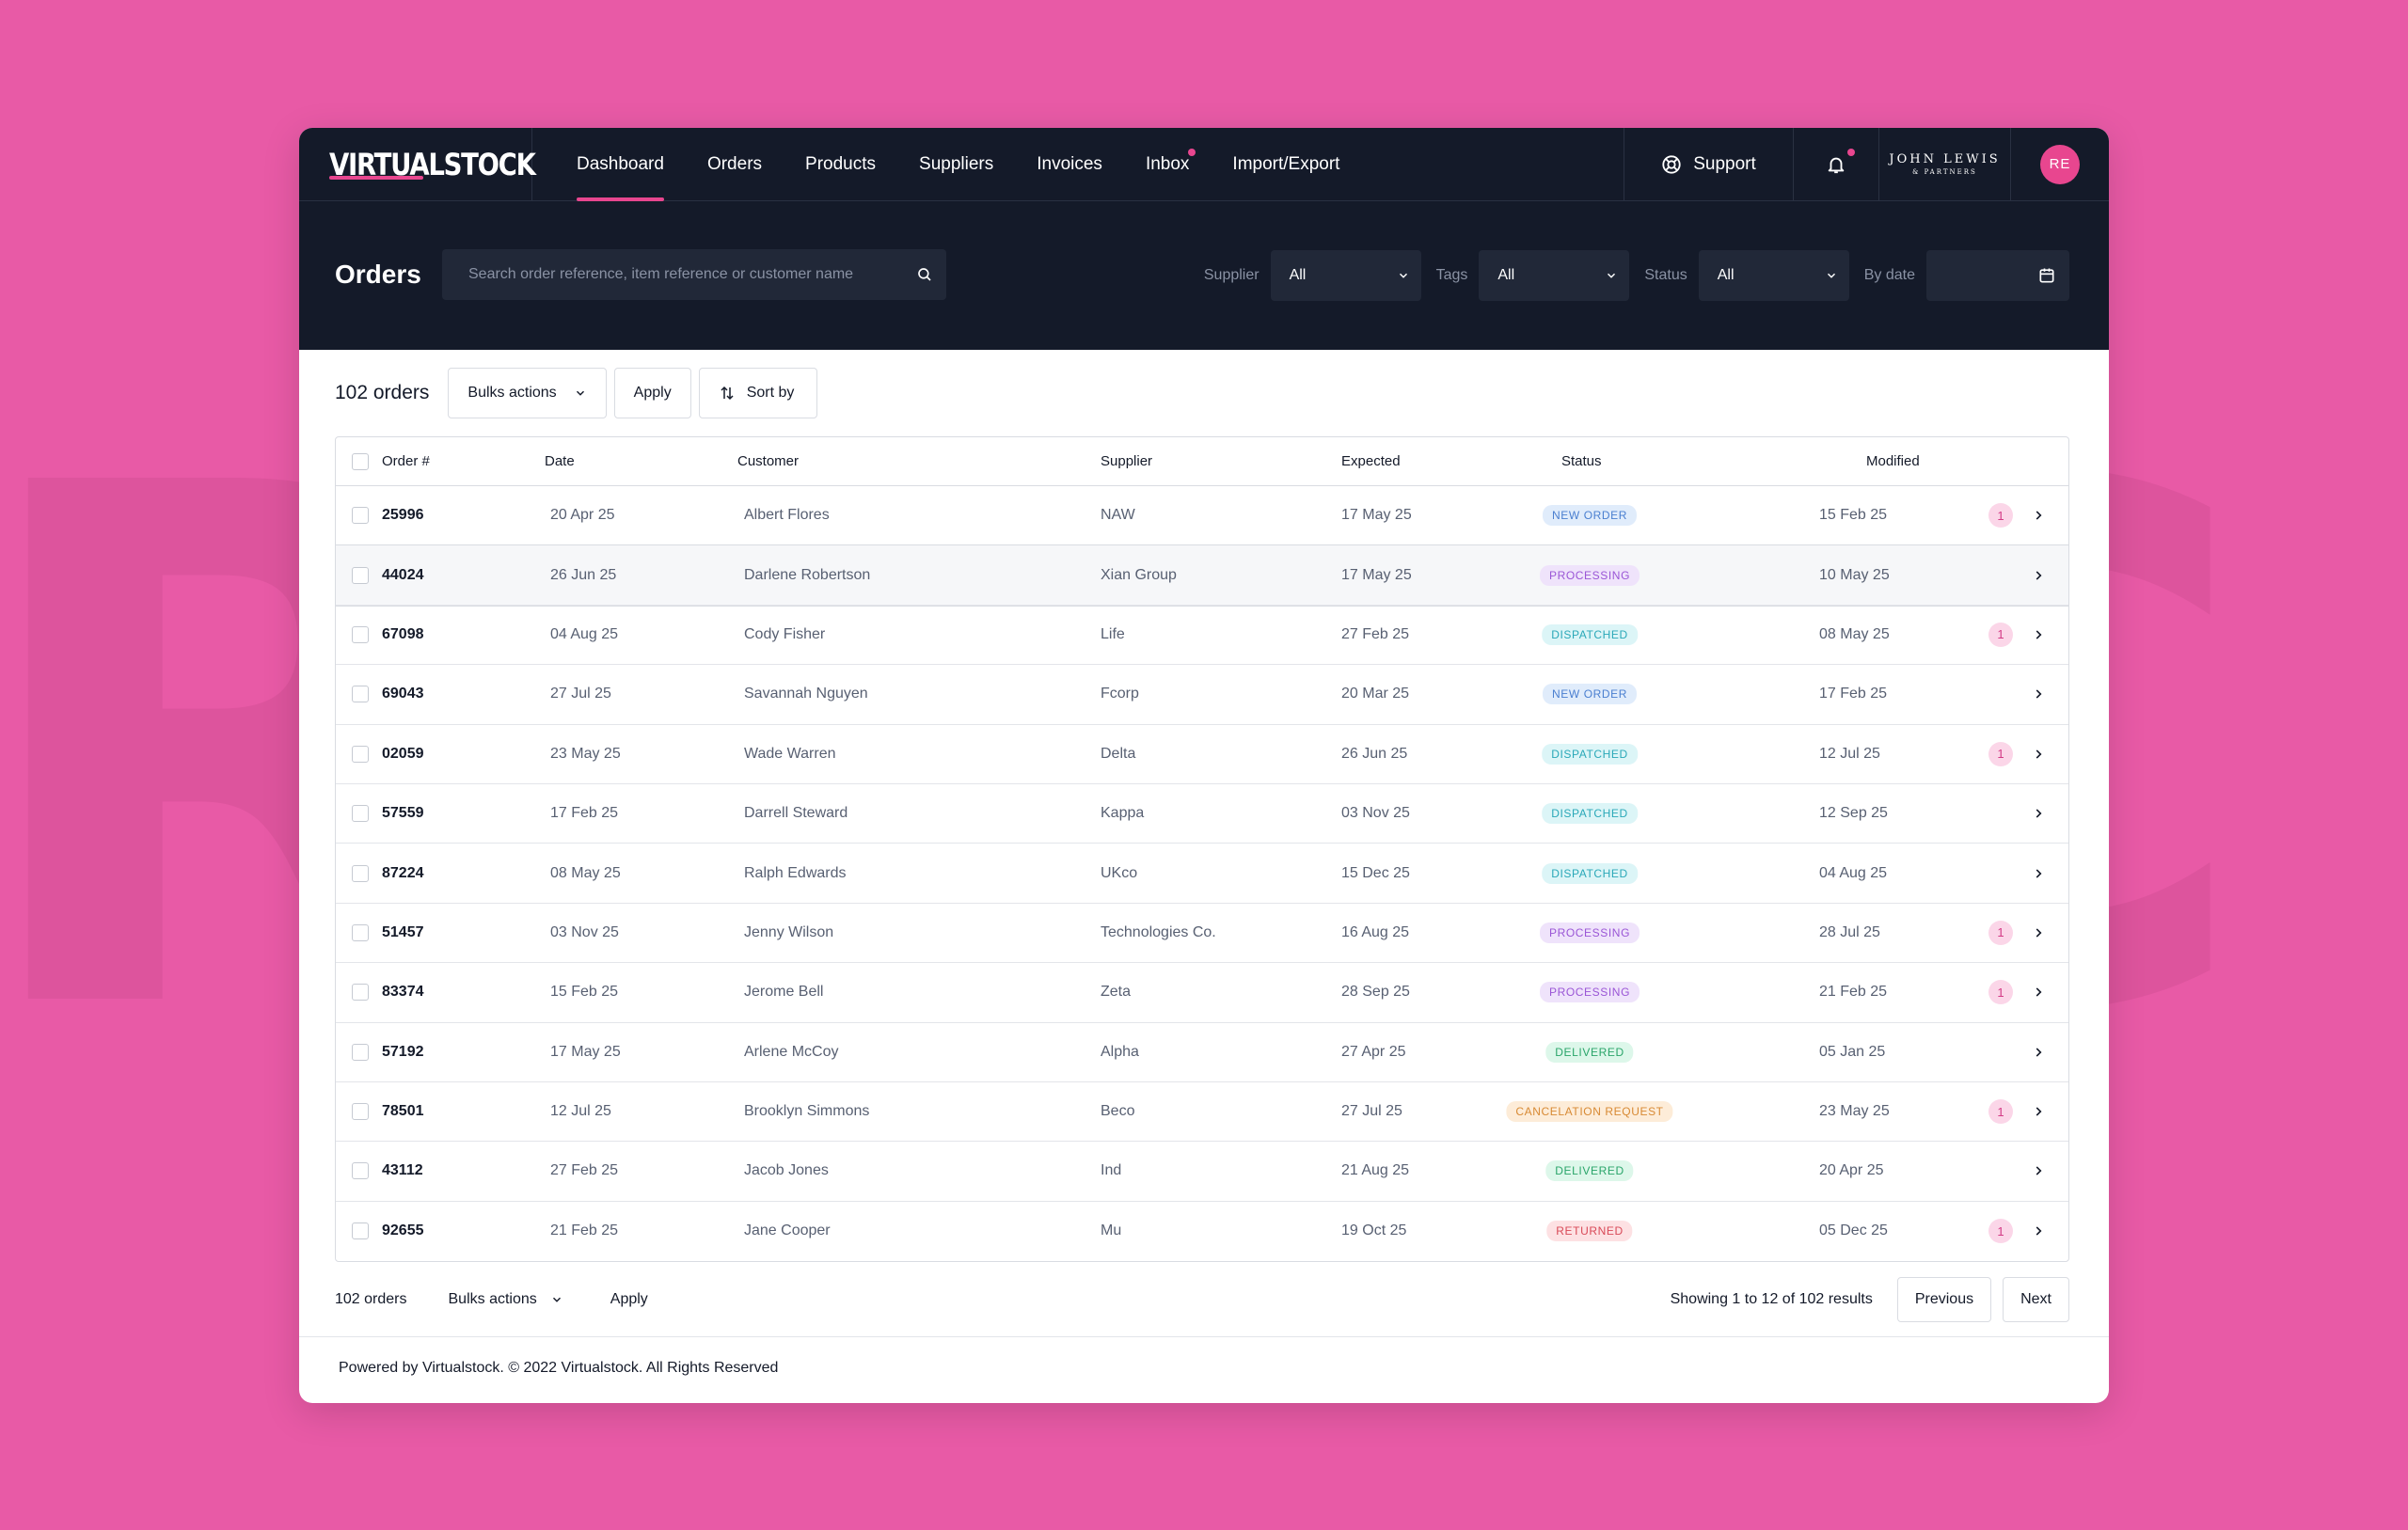  I want to click on supplier-name: Mu, so click(1112, 1230).